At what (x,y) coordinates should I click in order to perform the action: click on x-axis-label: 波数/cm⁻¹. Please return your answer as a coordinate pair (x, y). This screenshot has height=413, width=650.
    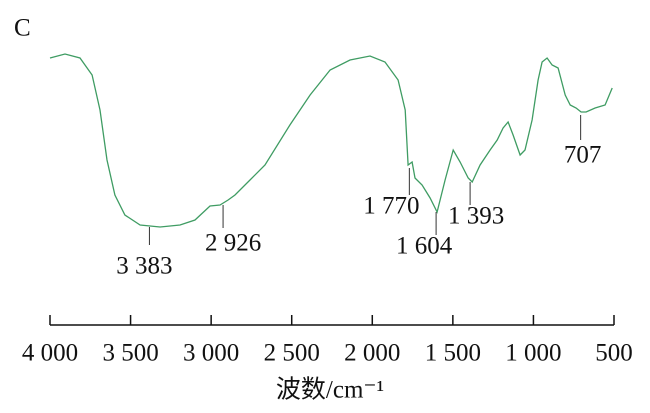
    Looking at the image, I should click on (330, 390).